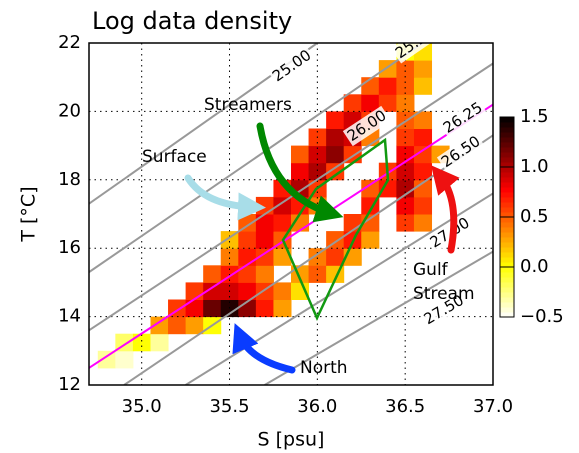  What do you see at coordinates (69, 110) in the screenshot?
I see `y-tick-label: 20` at bounding box center [69, 110].